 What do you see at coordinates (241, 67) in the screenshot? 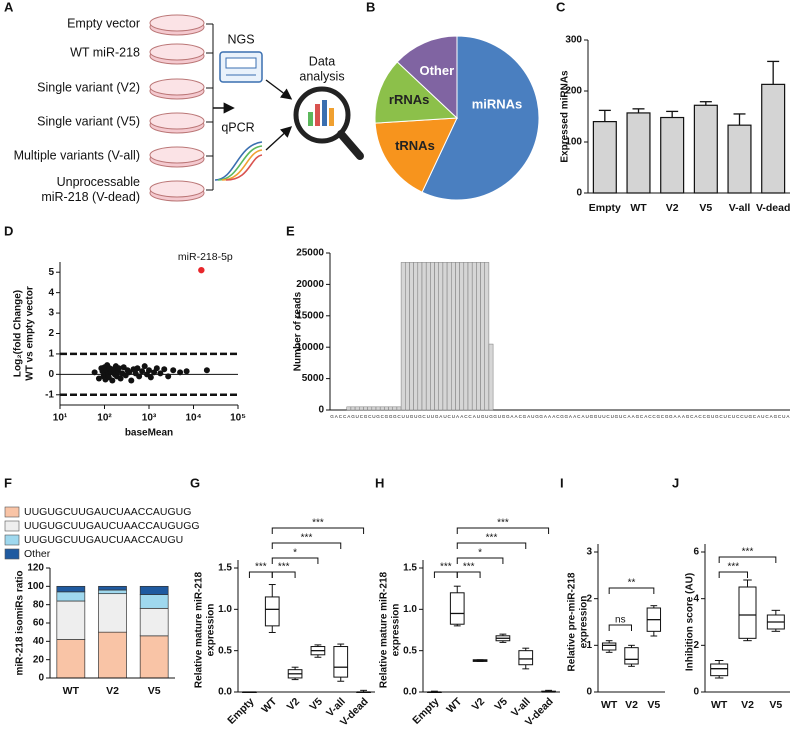
I see `ngs-icon` at bounding box center [241, 67].